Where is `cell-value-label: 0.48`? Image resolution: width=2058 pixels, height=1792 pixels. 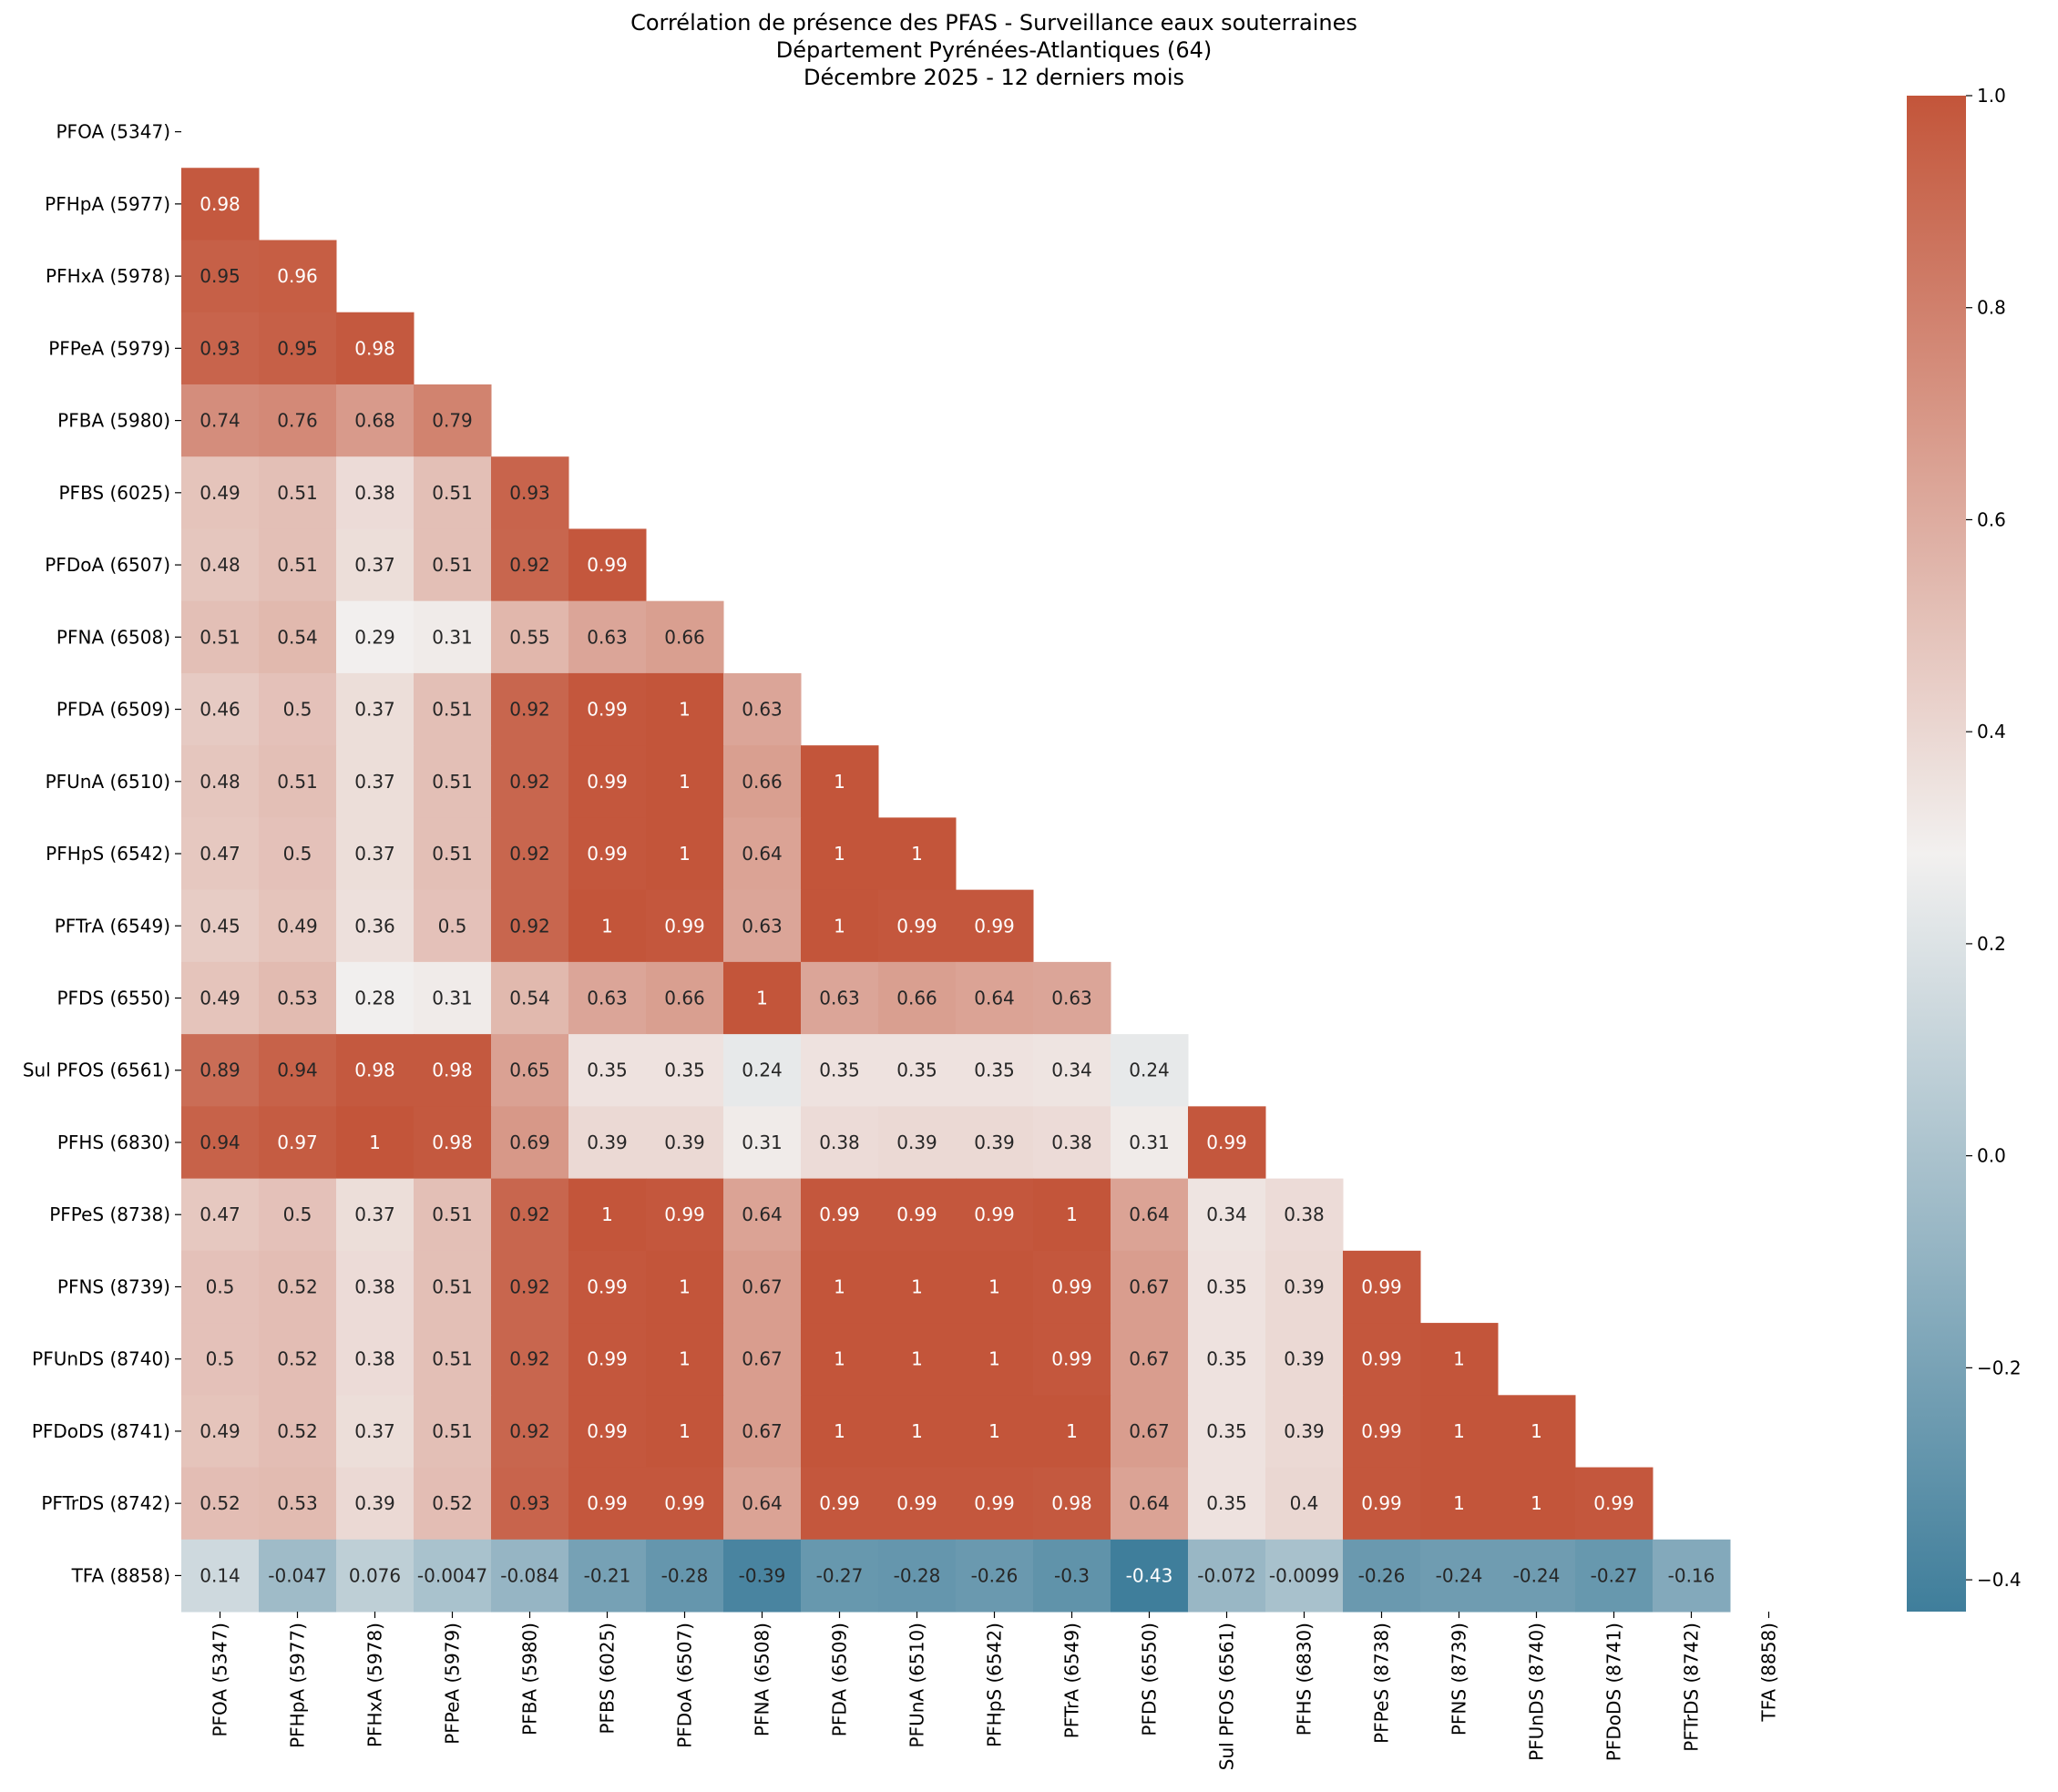
cell-value-label: 0.48 is located at coordinates (220, 565).